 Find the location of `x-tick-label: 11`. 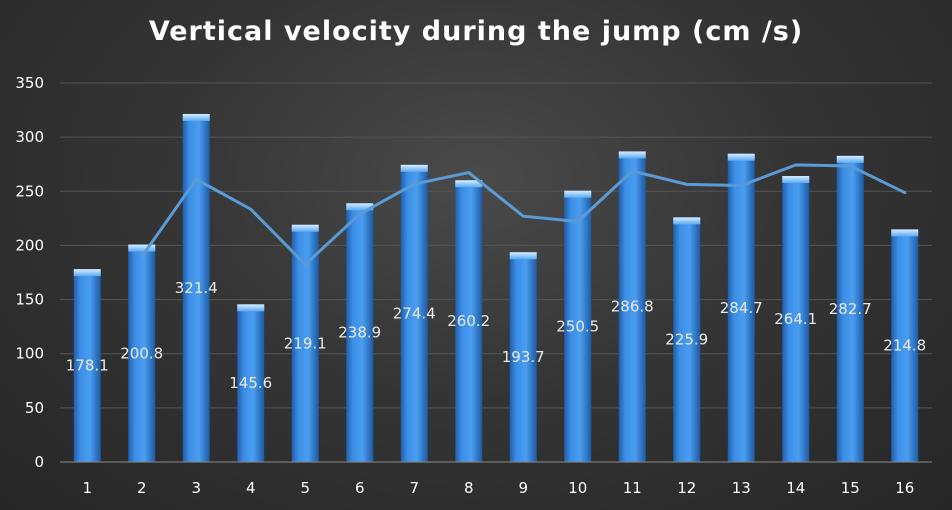

x-tick-label: 11 is located at coordinates (632, 488).